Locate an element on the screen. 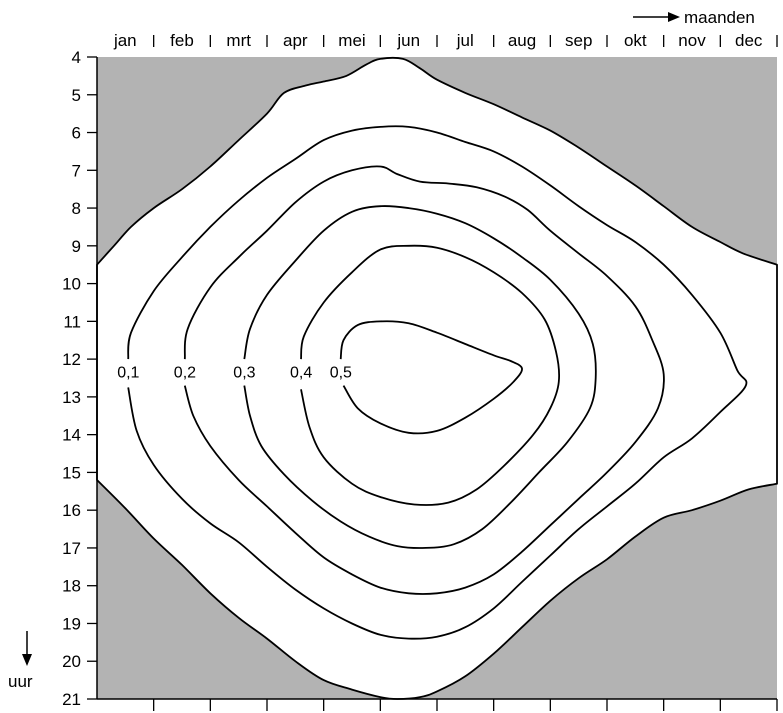 The width and height of the screenshot is (783, 713). hour-label-9: 9 is located at coordinates (76, 246).